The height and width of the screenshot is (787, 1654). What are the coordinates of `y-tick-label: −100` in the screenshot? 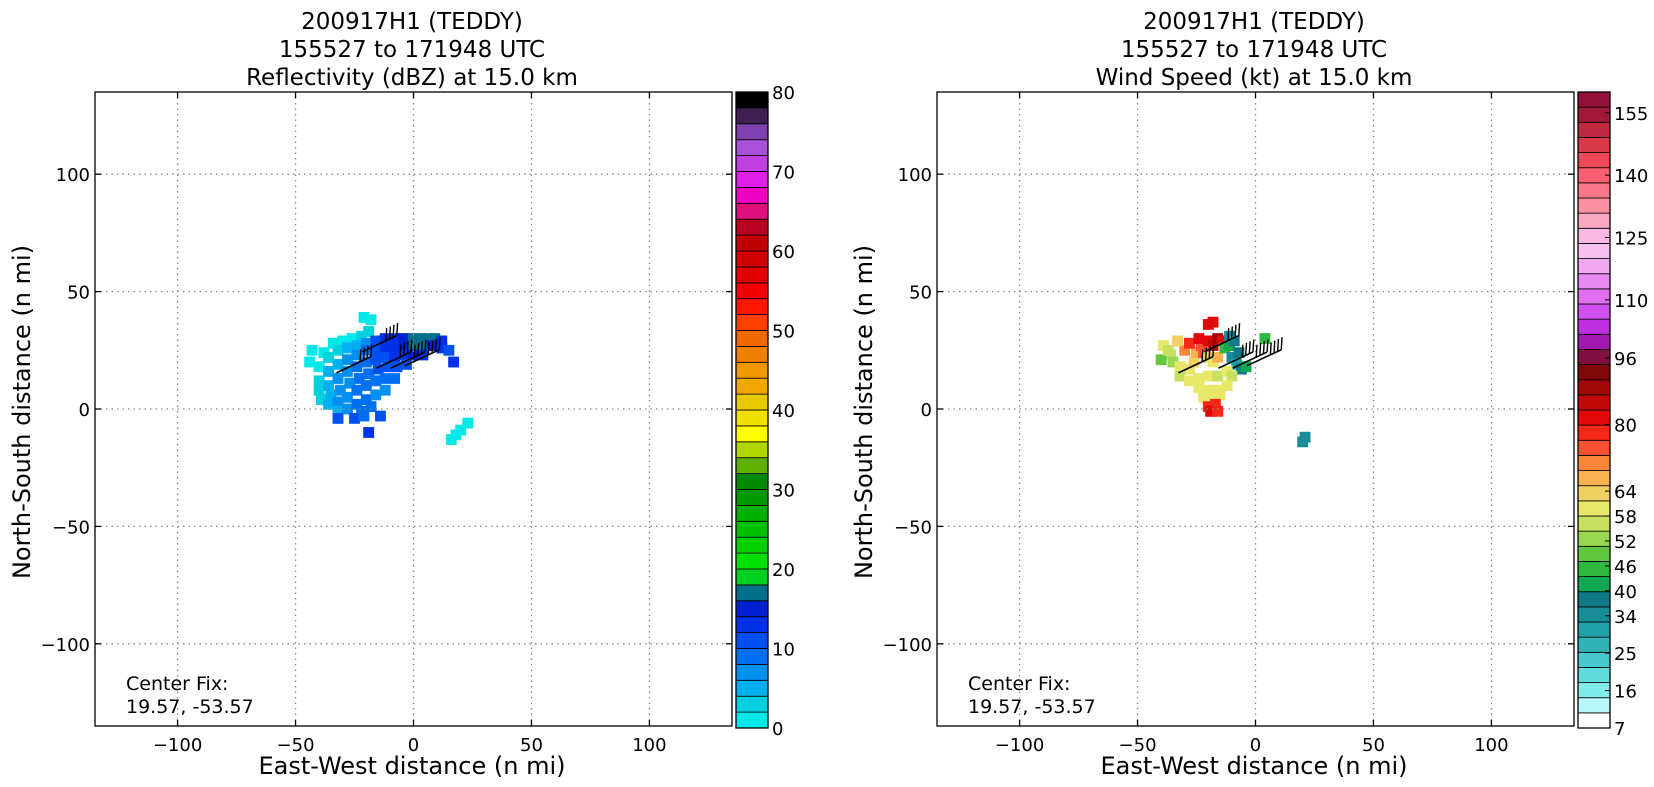 It's located at (907, 645).